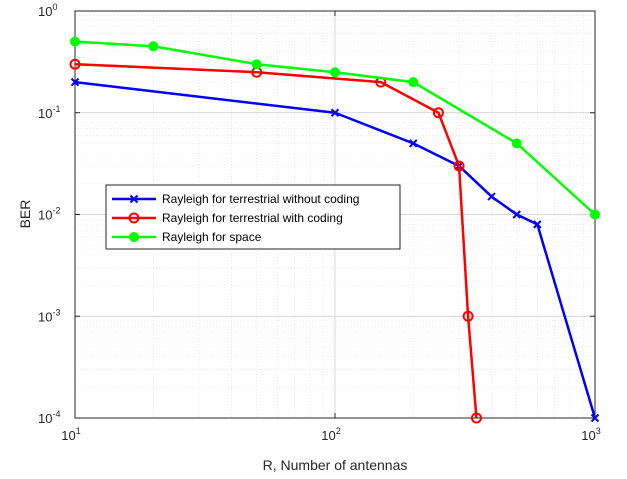 The width and height of the screenshot is (627, 479). I want to click on y-tick-label: 10⁻³, so click(49, 315).